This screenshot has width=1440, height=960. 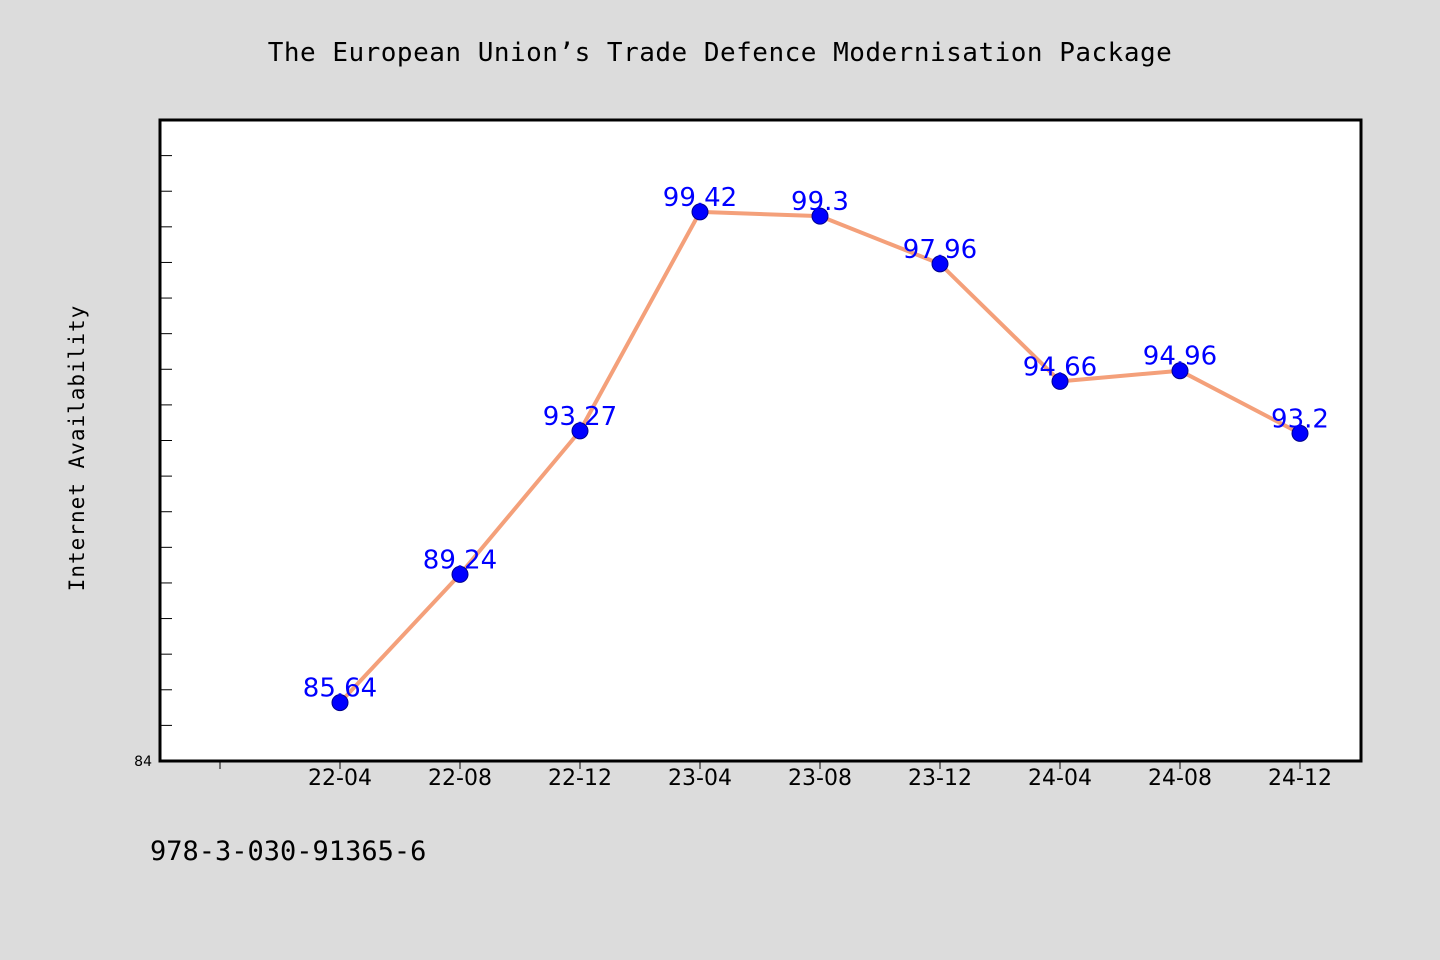 I want to click on data-label: 99.42, so click(x=700, y=198).